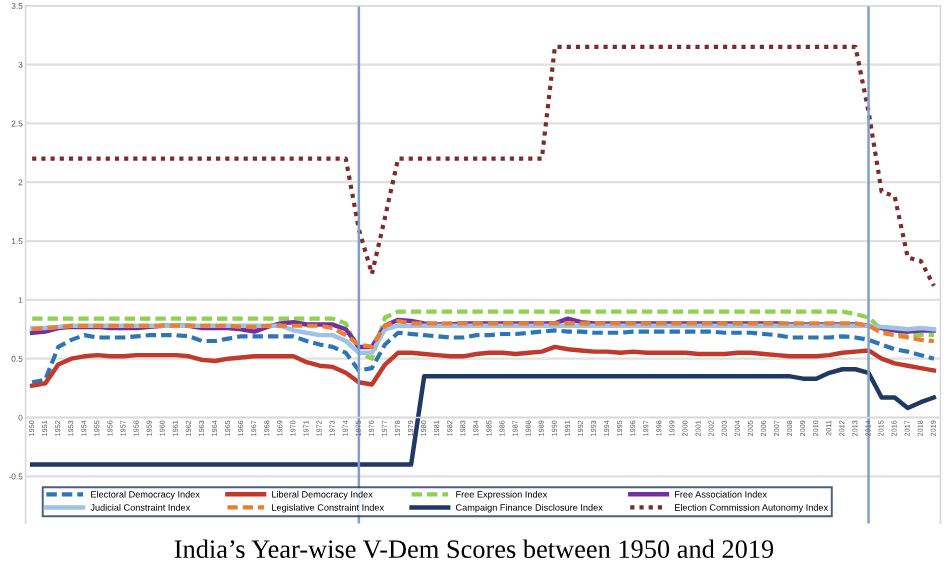 This screenshot has width=948, height=572. What do you see at coordinates (474, 549) in the screenshot?
I see `text: India’s Year-wise V-Dem Scores between 1950 and 2019` at bounding box center [474, 549].